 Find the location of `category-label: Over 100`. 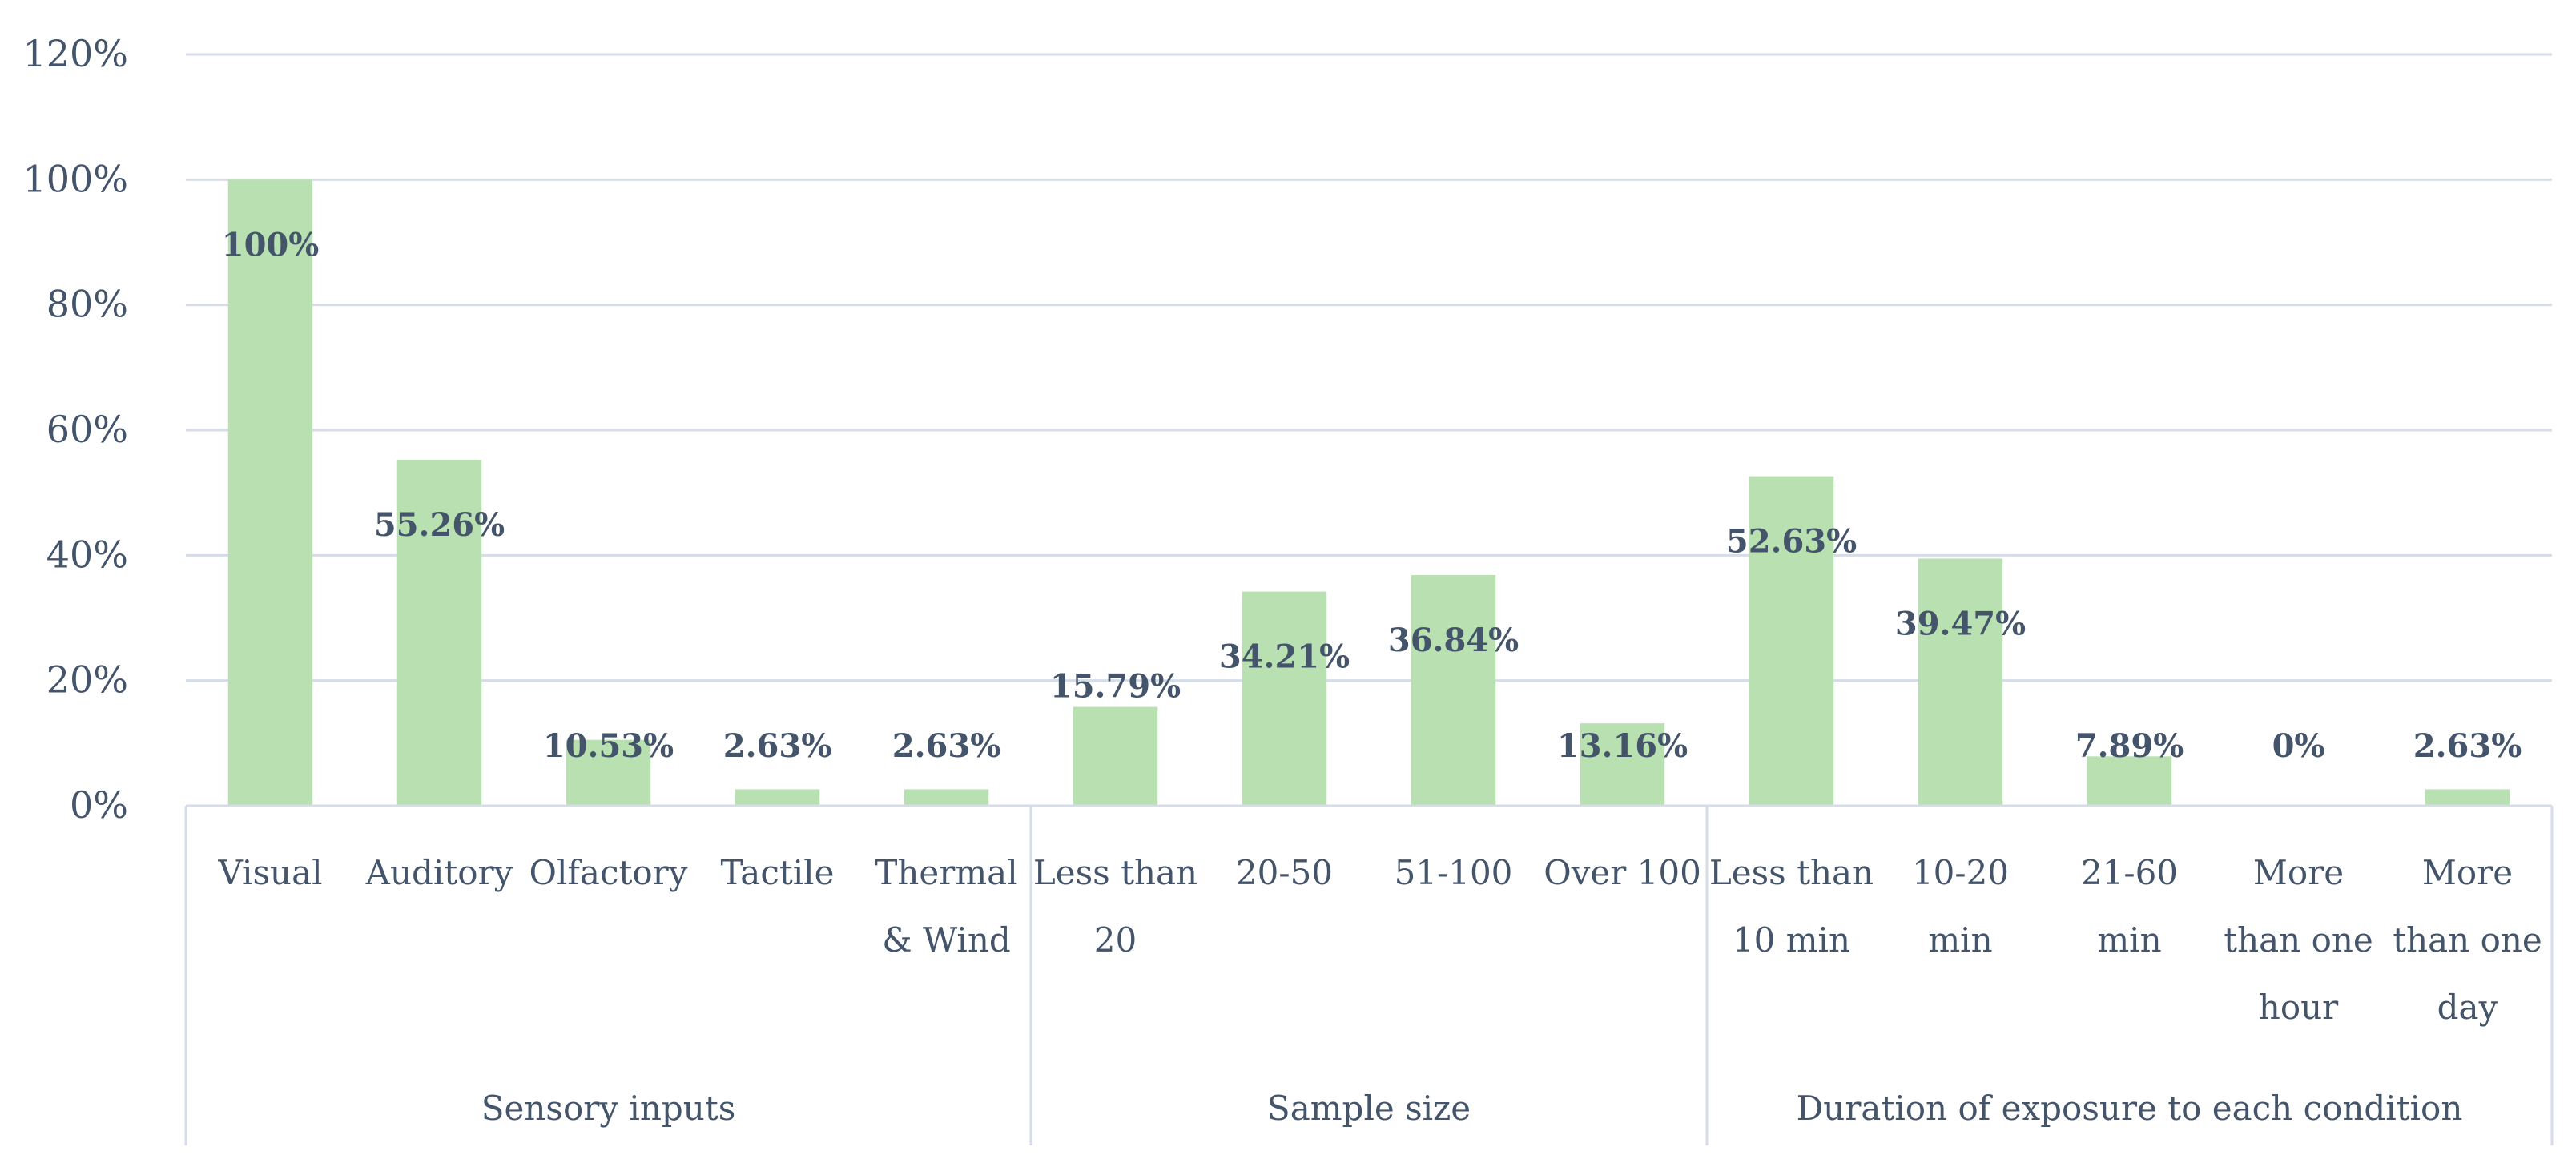

category-label: Over 100 is located at coordinates (1622, 873).